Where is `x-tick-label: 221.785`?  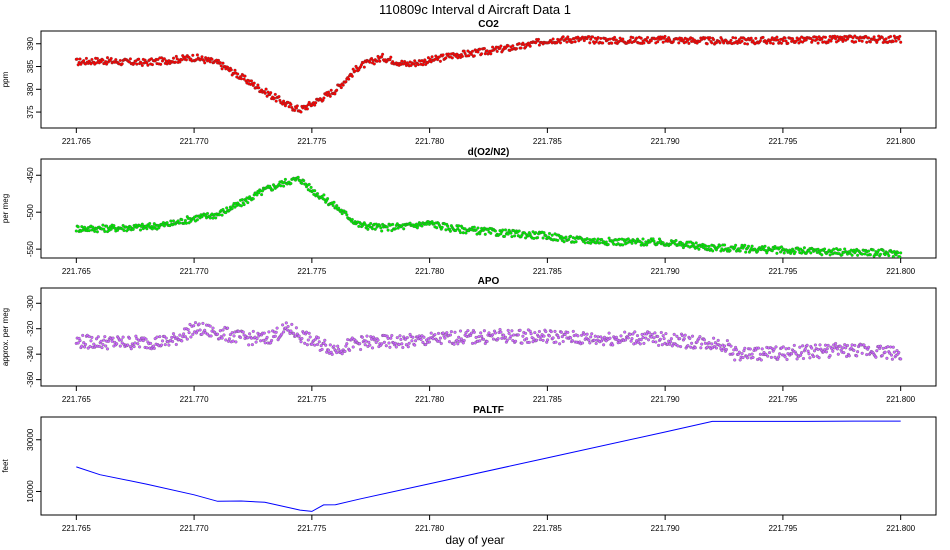 x-tick-label: 221.785 is located at coordinates (547, 141).